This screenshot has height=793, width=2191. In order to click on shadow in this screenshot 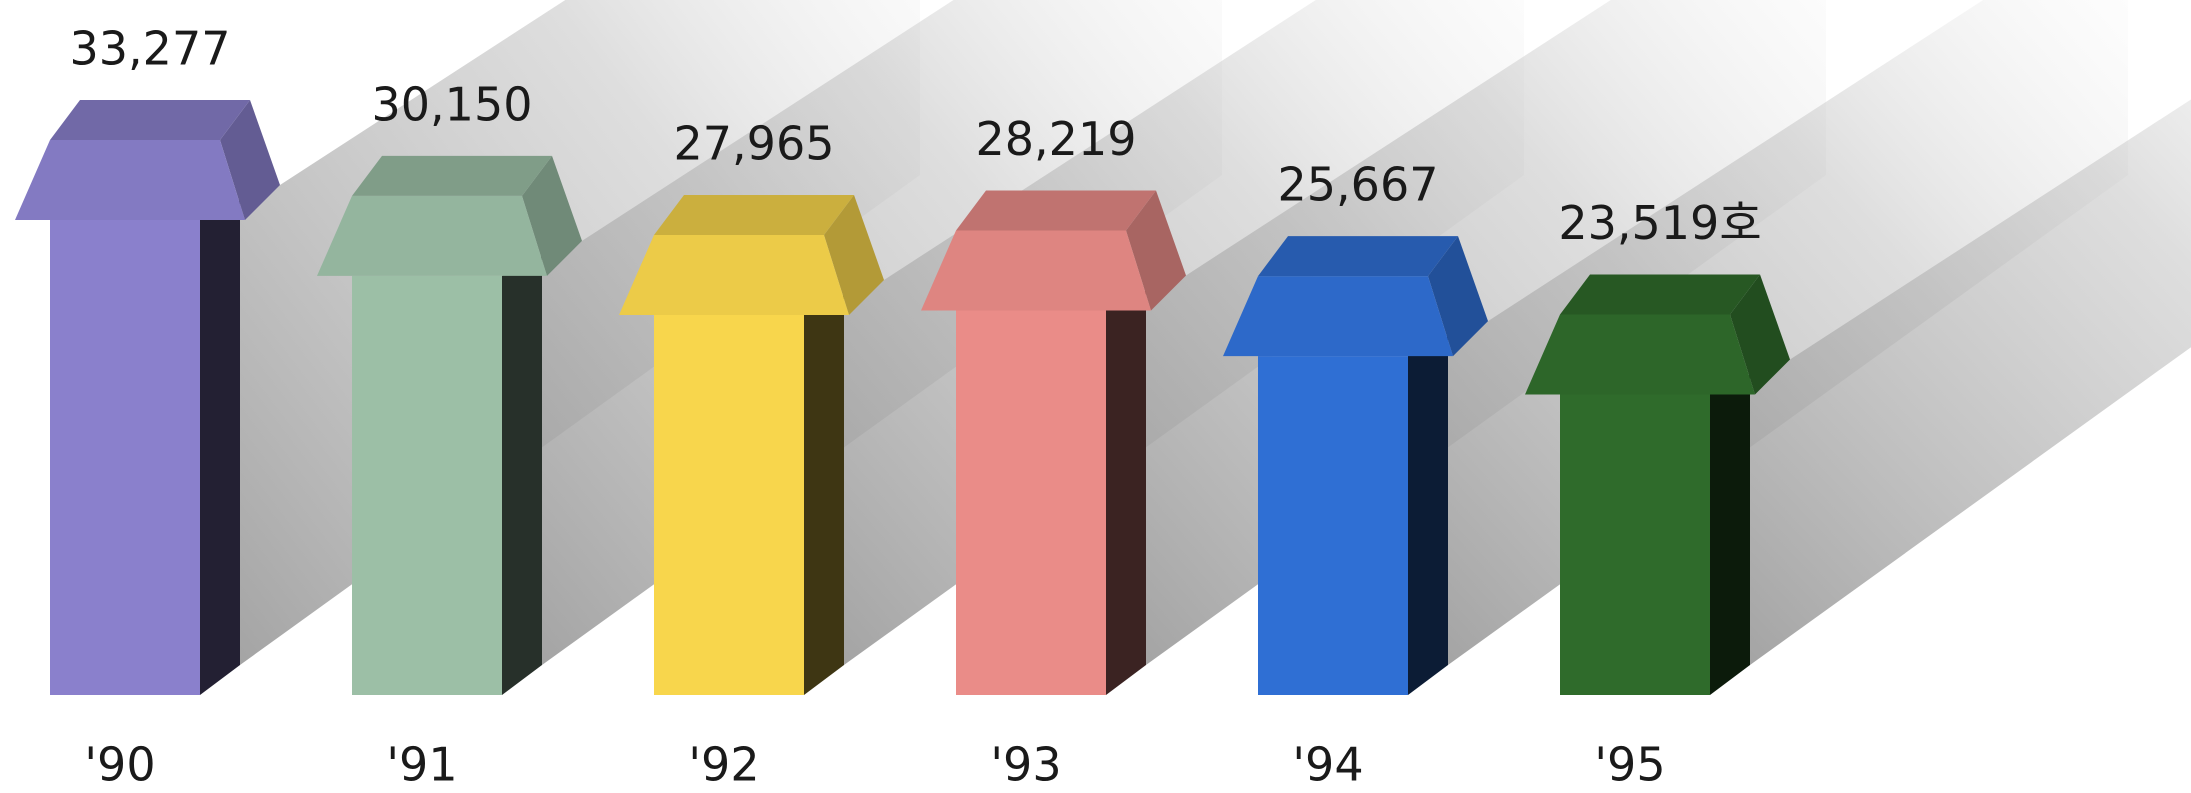, I will do `click(1970, 382)`.